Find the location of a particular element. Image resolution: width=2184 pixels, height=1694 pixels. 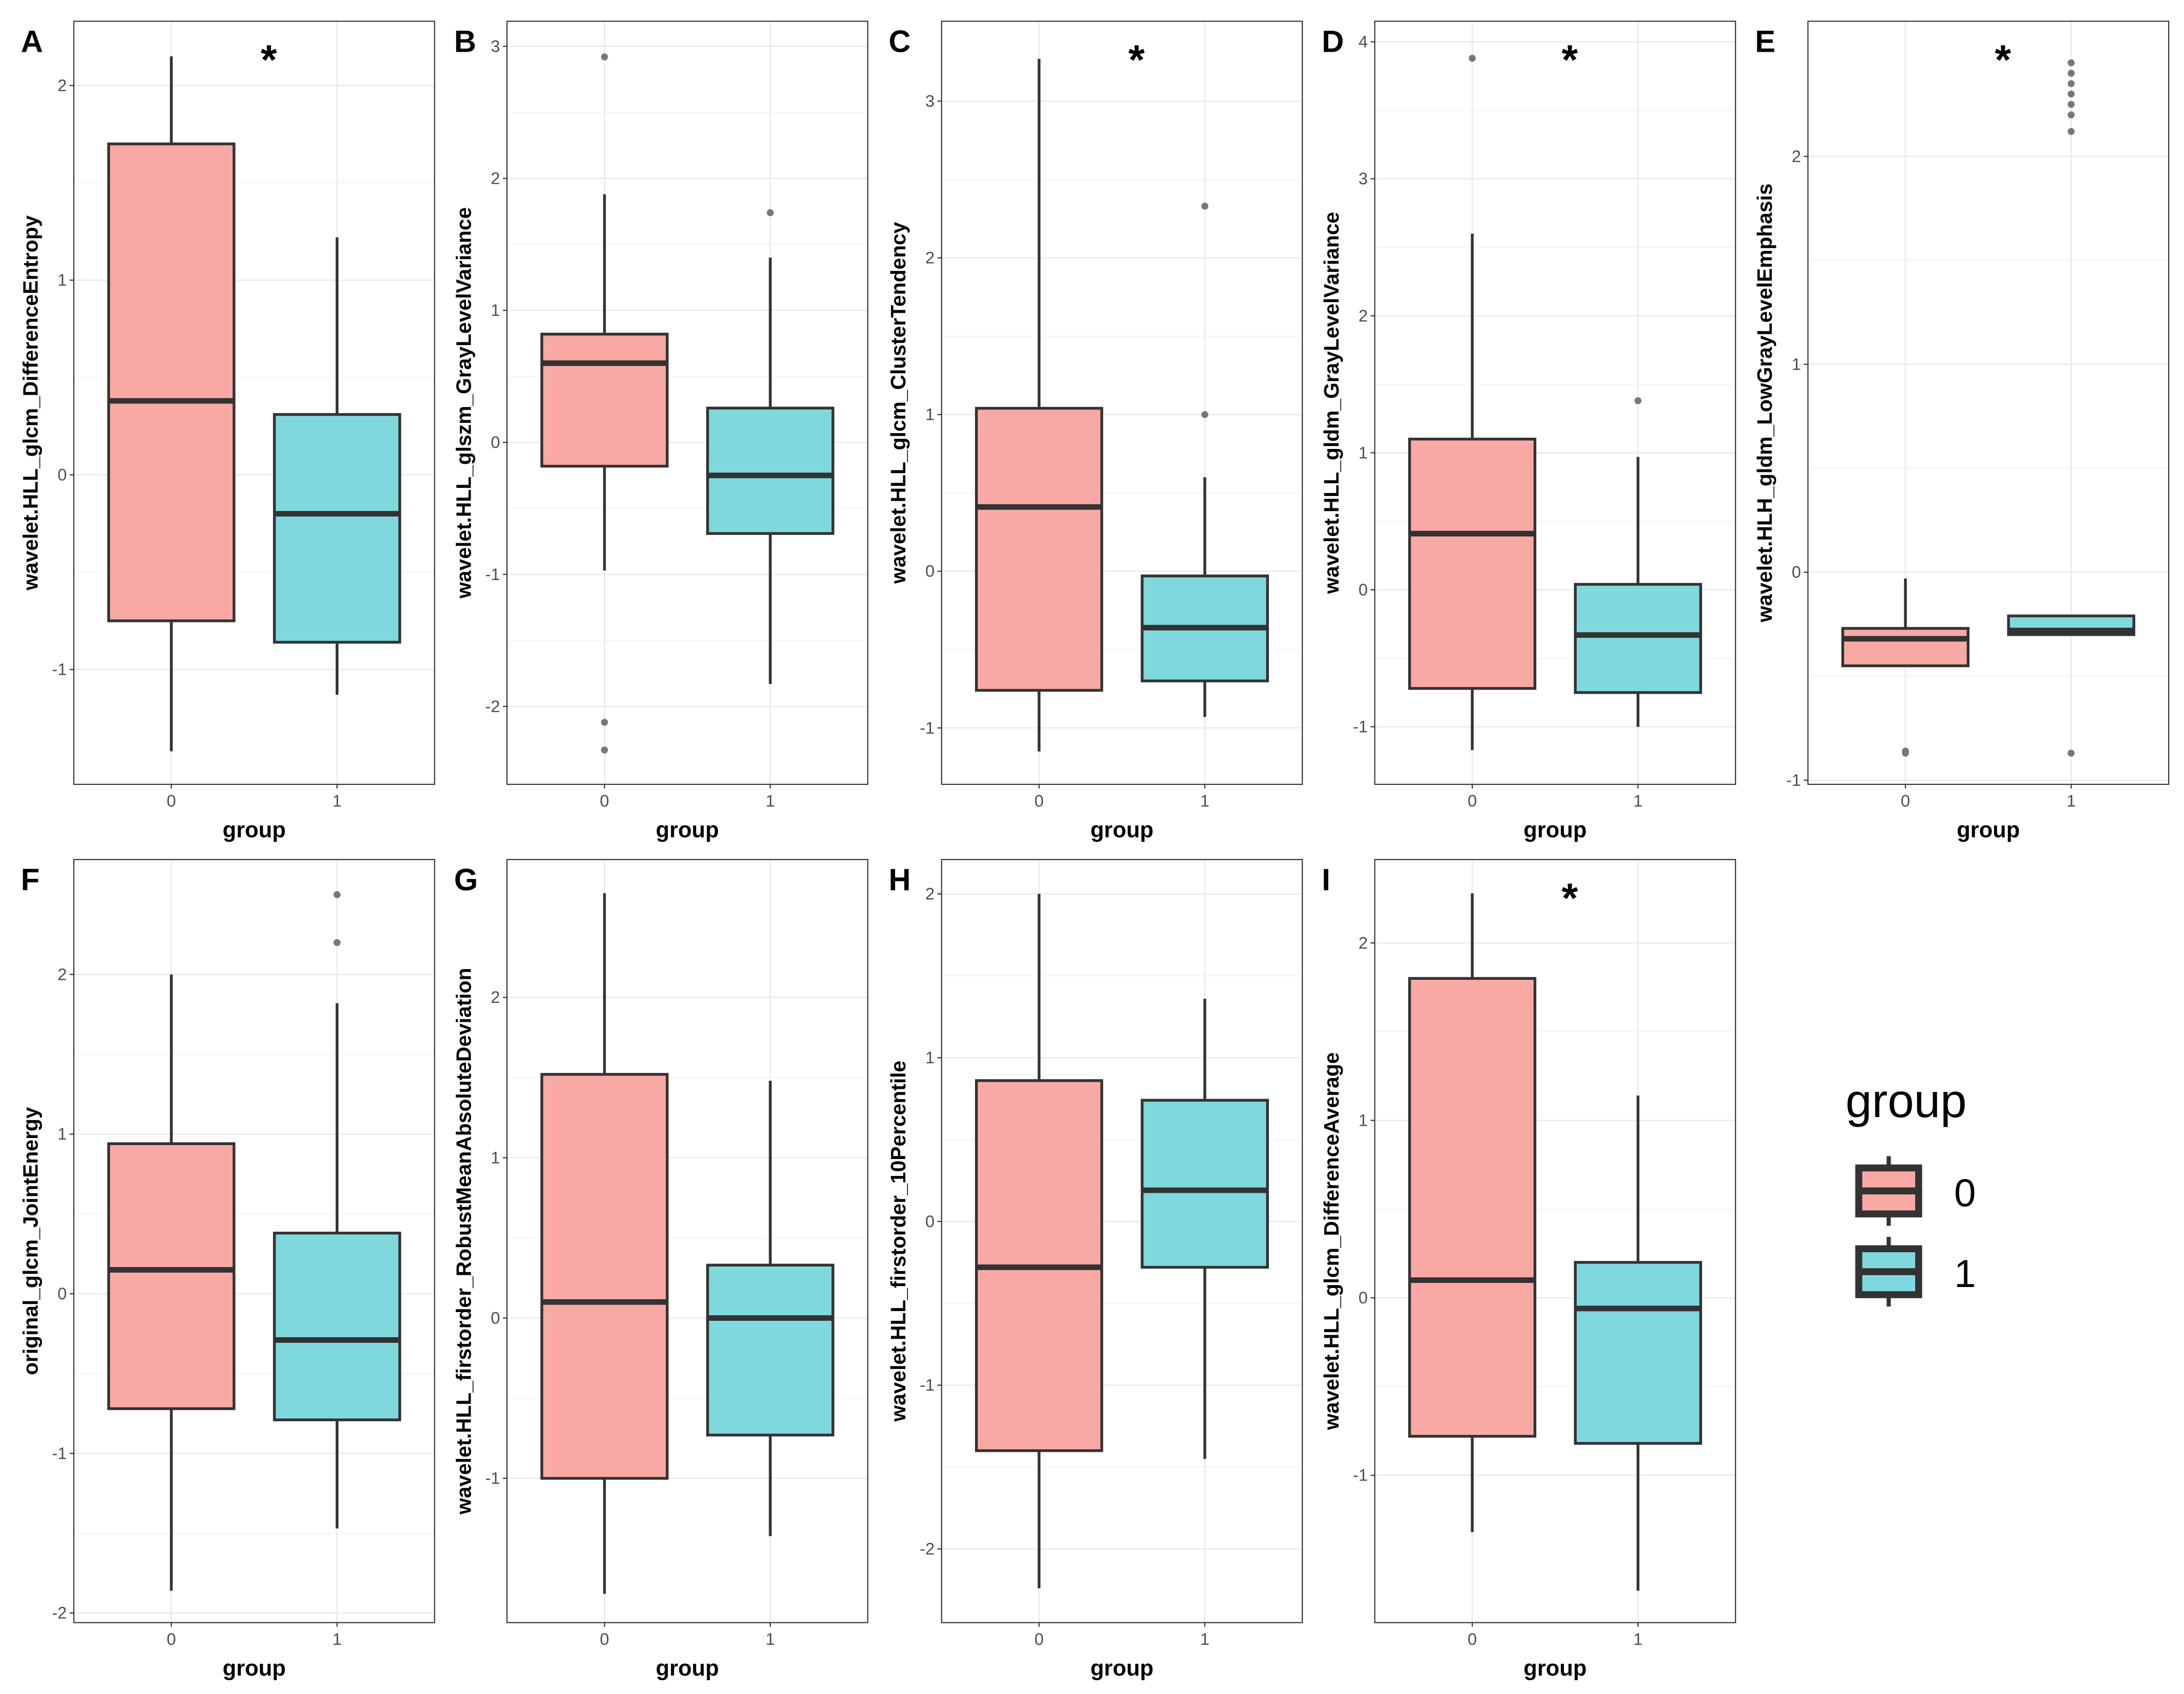

legend-label: 1 is located at coordinates (1965, 1274).